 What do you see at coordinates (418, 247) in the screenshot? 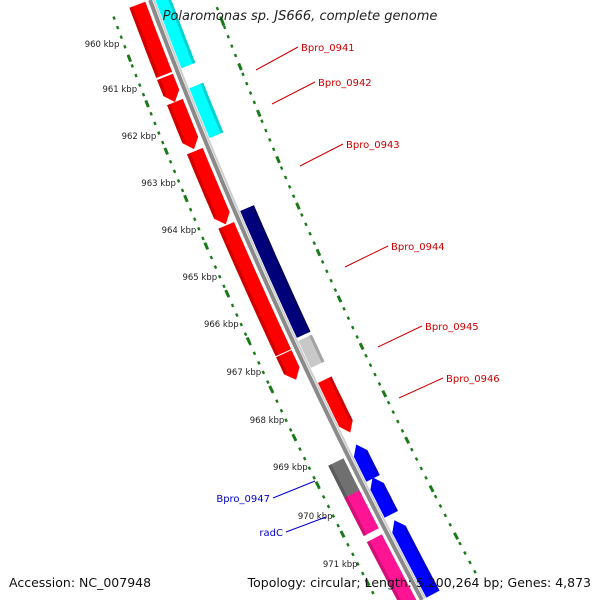
I see `gene-label: Bpro_0944` at bounding box center [418, 247].